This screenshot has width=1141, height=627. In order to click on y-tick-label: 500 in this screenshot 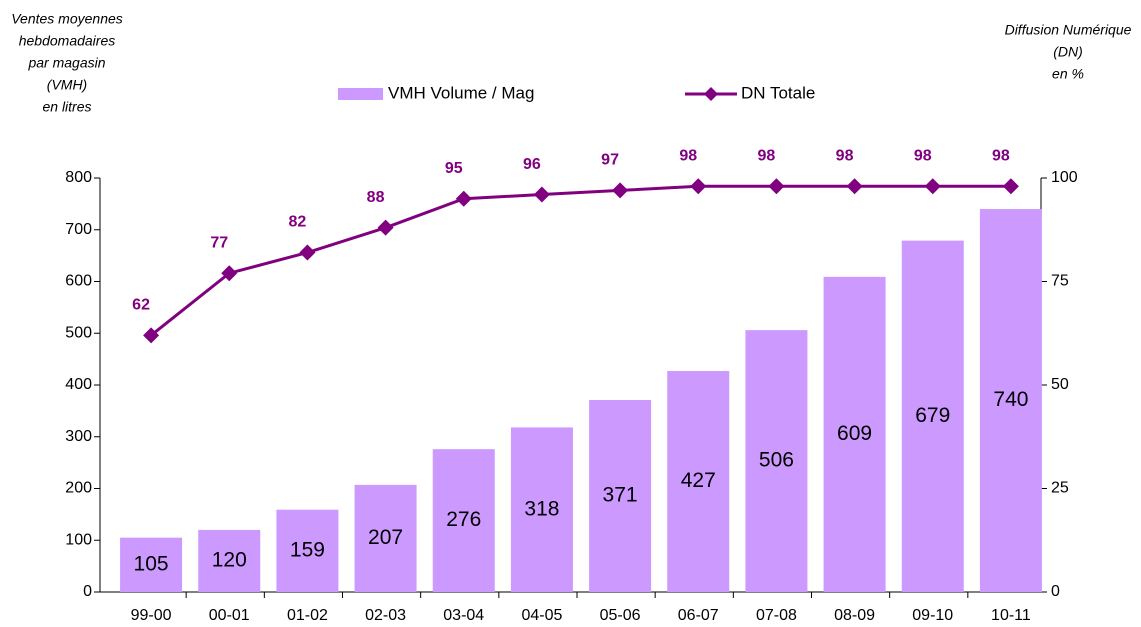, I will do `click(78, 332)`.